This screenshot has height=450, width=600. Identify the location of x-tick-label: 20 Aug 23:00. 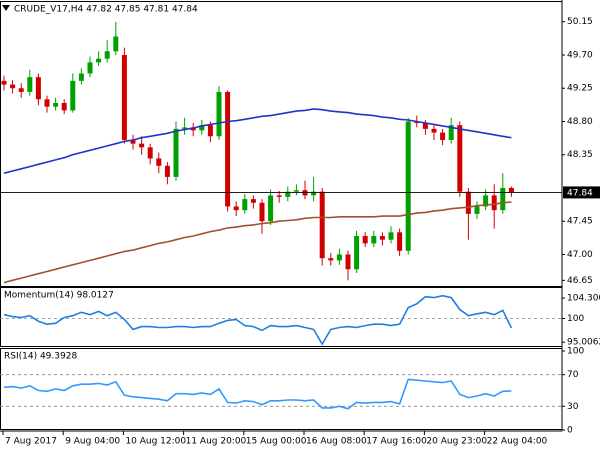
(456, 442).